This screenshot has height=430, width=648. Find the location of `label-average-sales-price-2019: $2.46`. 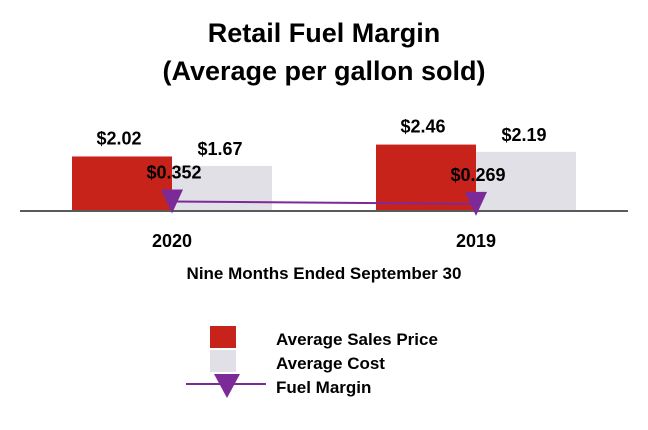

label-average-sales-price-2019: $2.46 is located at coordinates (422, 127).